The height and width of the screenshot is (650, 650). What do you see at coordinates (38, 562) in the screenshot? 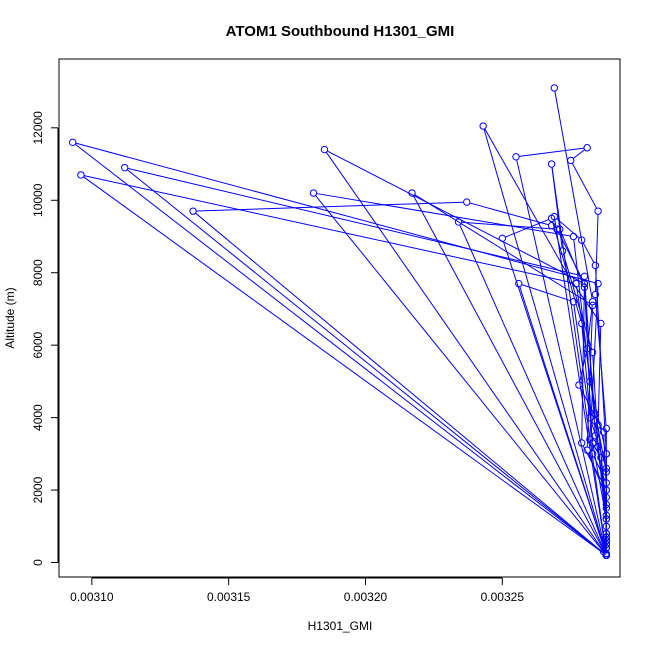
I see `y-tick-label: 0` at bounding box center [38, 562].